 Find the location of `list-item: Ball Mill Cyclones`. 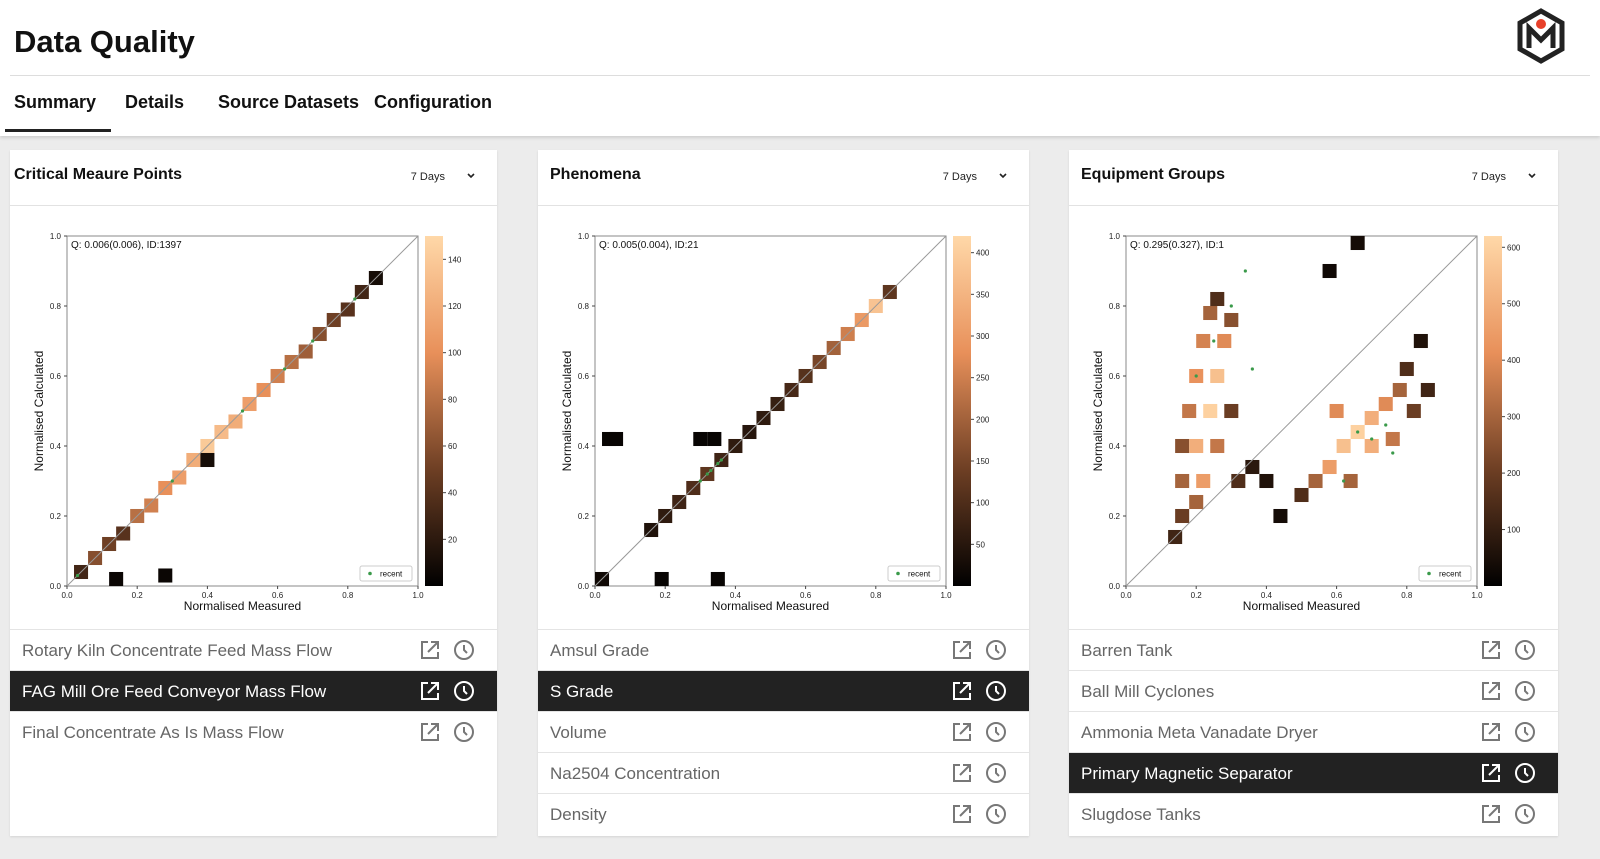

list-item: Ball Mill Cyclones is located at coordinates (1313, 690).